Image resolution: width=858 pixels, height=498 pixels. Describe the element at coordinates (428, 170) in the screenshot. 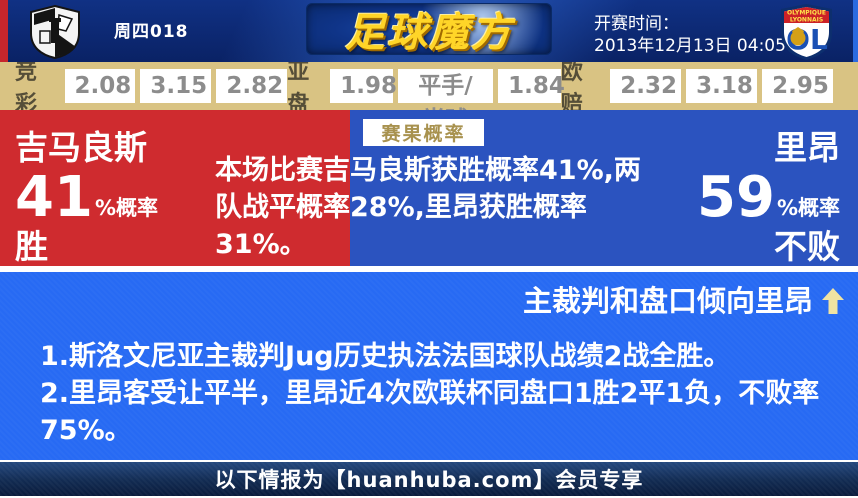

I see `summary-line: 本场比赛吉马良斯获胜概率41%,两` at that location.